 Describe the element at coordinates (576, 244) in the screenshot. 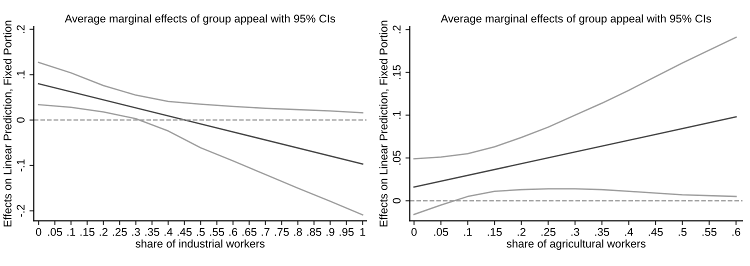

I see `x-axis-title: share of agricultural workers` at that location.